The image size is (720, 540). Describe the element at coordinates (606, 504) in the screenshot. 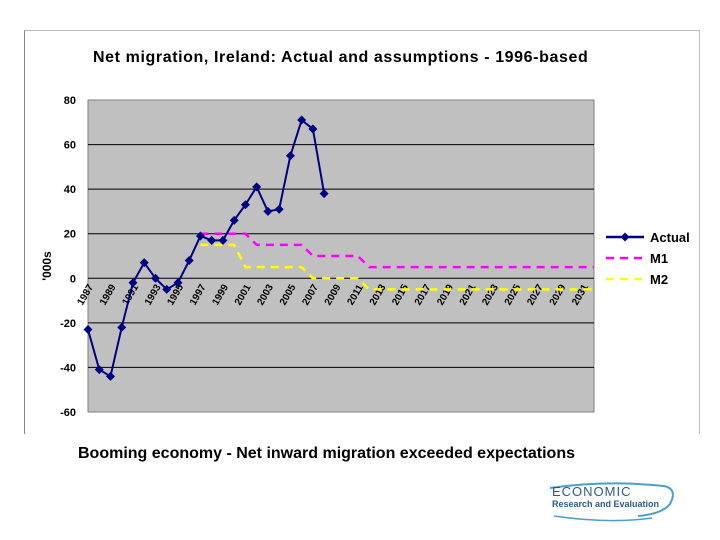

I see `logo-text-sub: Research and Evaluation` at that location.